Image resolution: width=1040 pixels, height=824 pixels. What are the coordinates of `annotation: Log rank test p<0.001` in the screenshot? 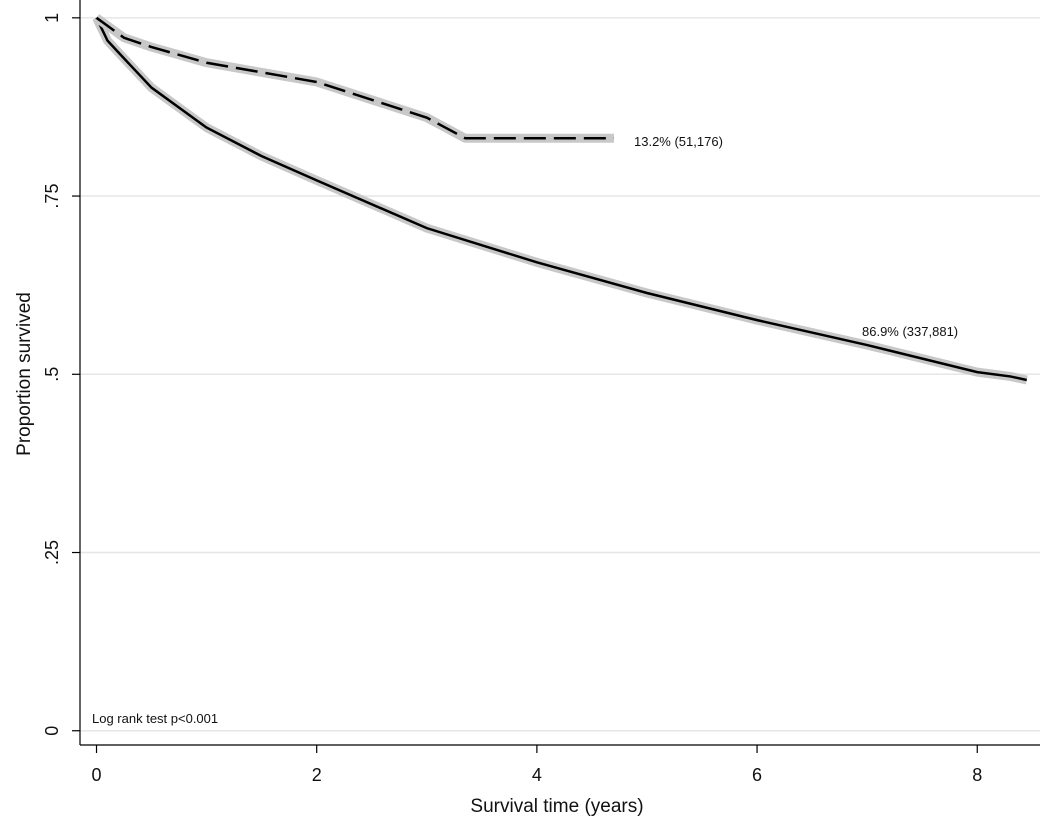 It's located at (155, 718).